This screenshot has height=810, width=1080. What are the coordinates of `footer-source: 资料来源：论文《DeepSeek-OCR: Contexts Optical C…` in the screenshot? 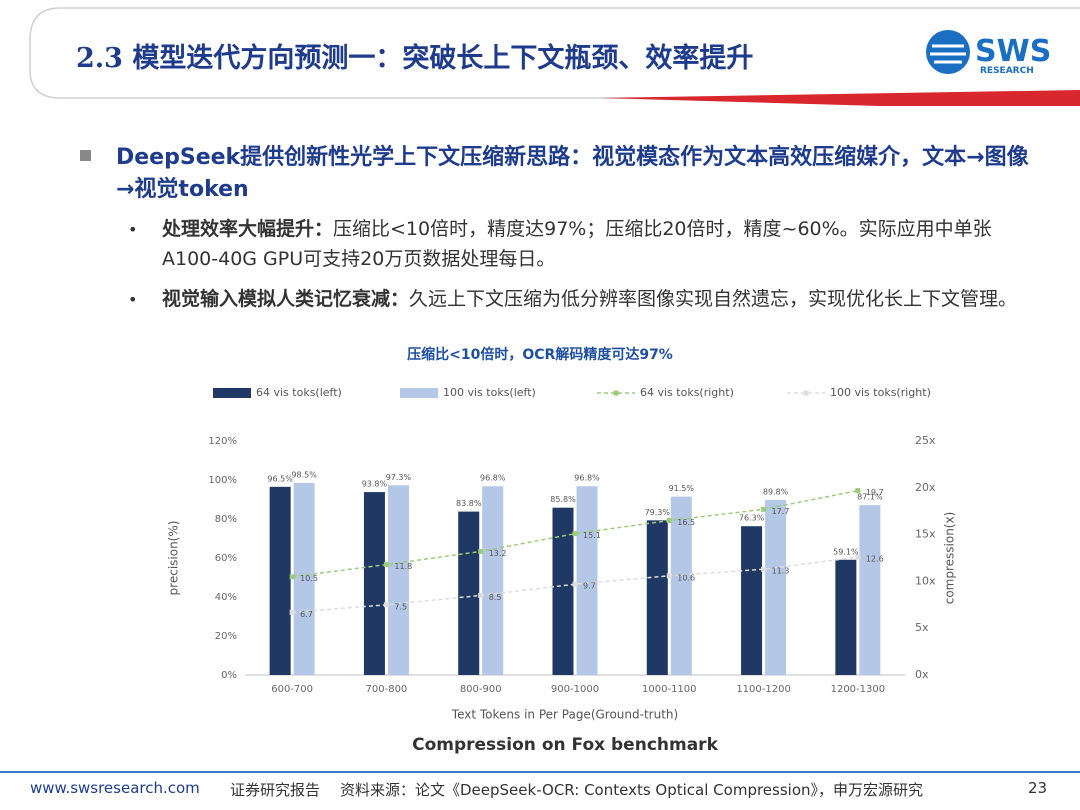 It's located at (632, 790).